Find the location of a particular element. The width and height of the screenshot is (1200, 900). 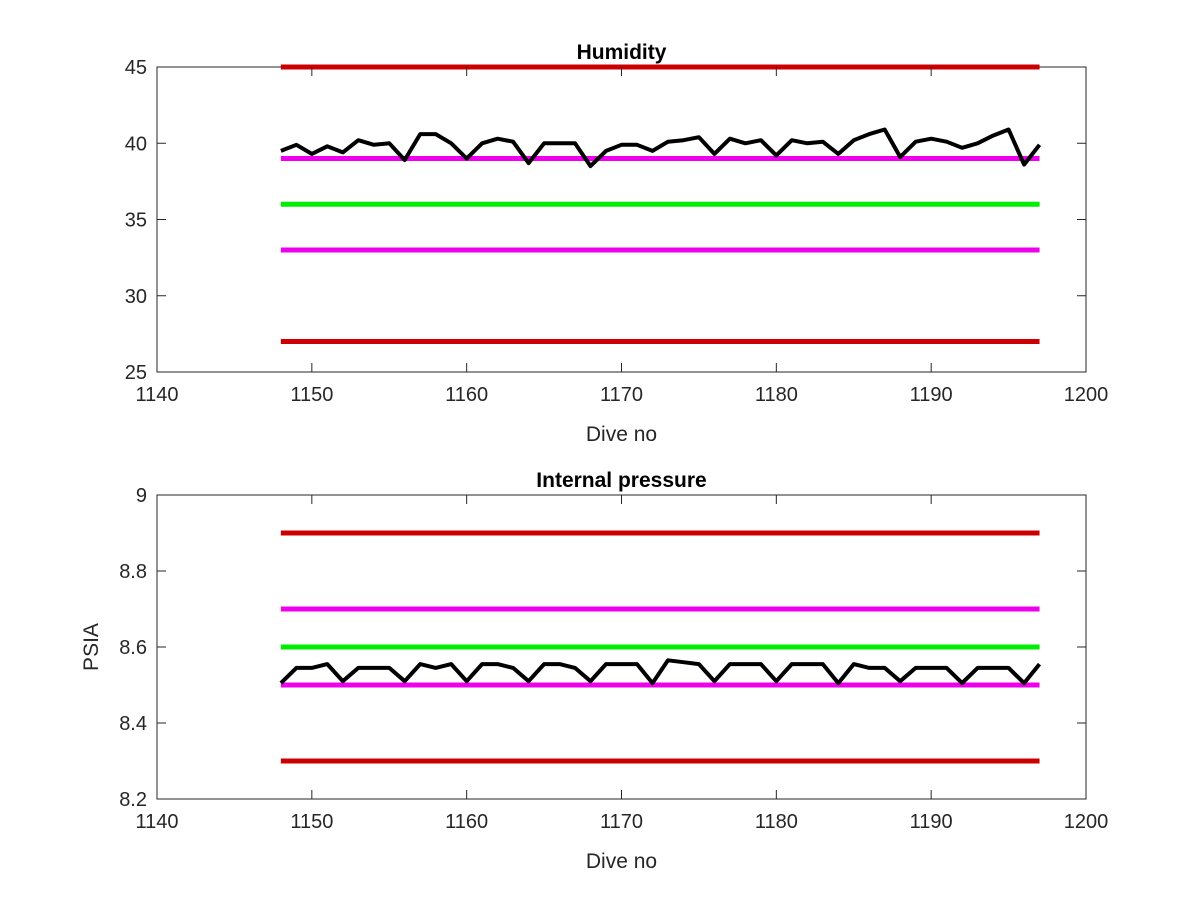

humidity-x-tick-label: 1190 is located at coordinates (931, 395).